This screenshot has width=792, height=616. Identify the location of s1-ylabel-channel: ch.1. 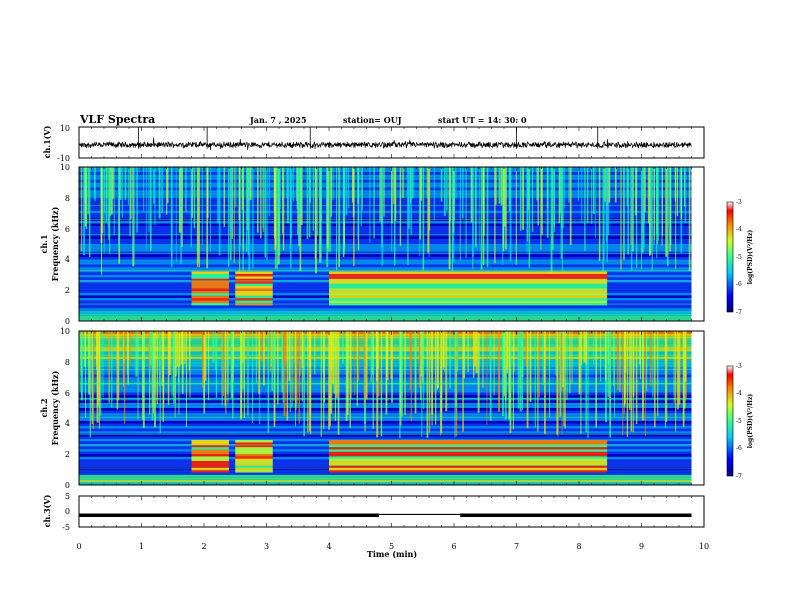
(44, 243).